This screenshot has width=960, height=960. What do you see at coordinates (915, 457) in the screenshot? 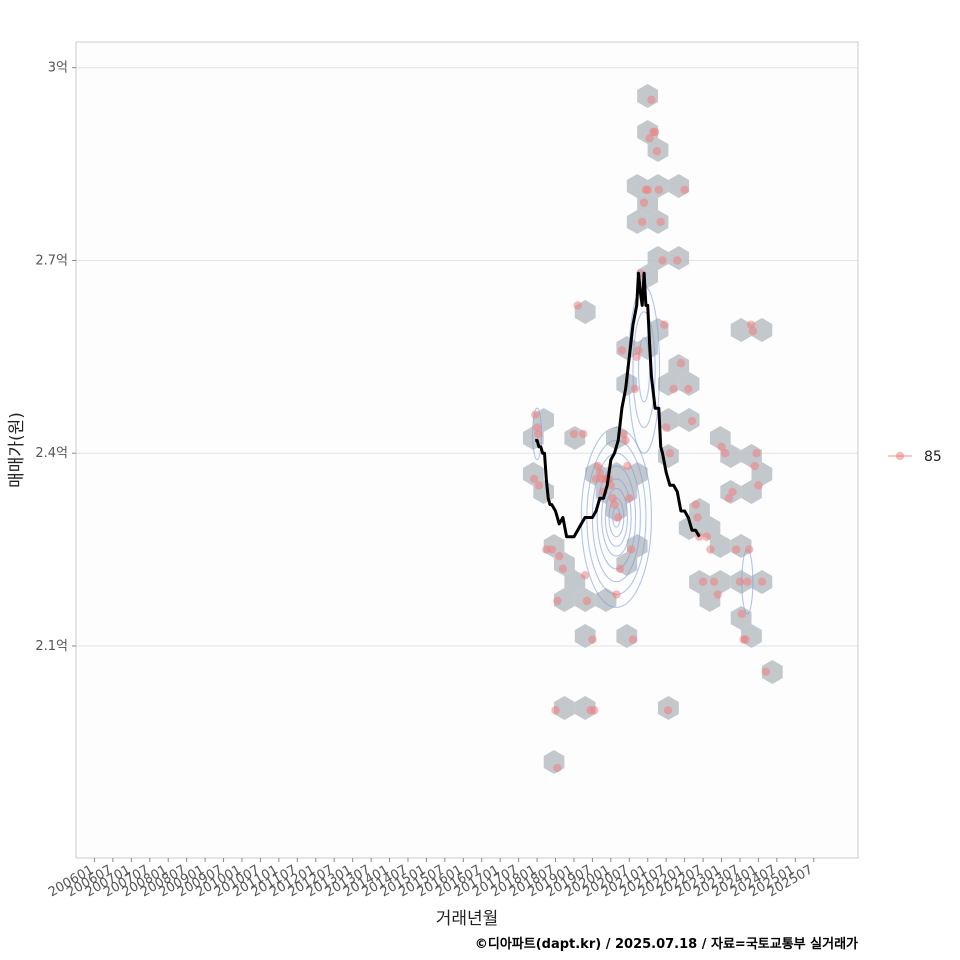
I see `legend: 85` at bounding box center [915, 457].